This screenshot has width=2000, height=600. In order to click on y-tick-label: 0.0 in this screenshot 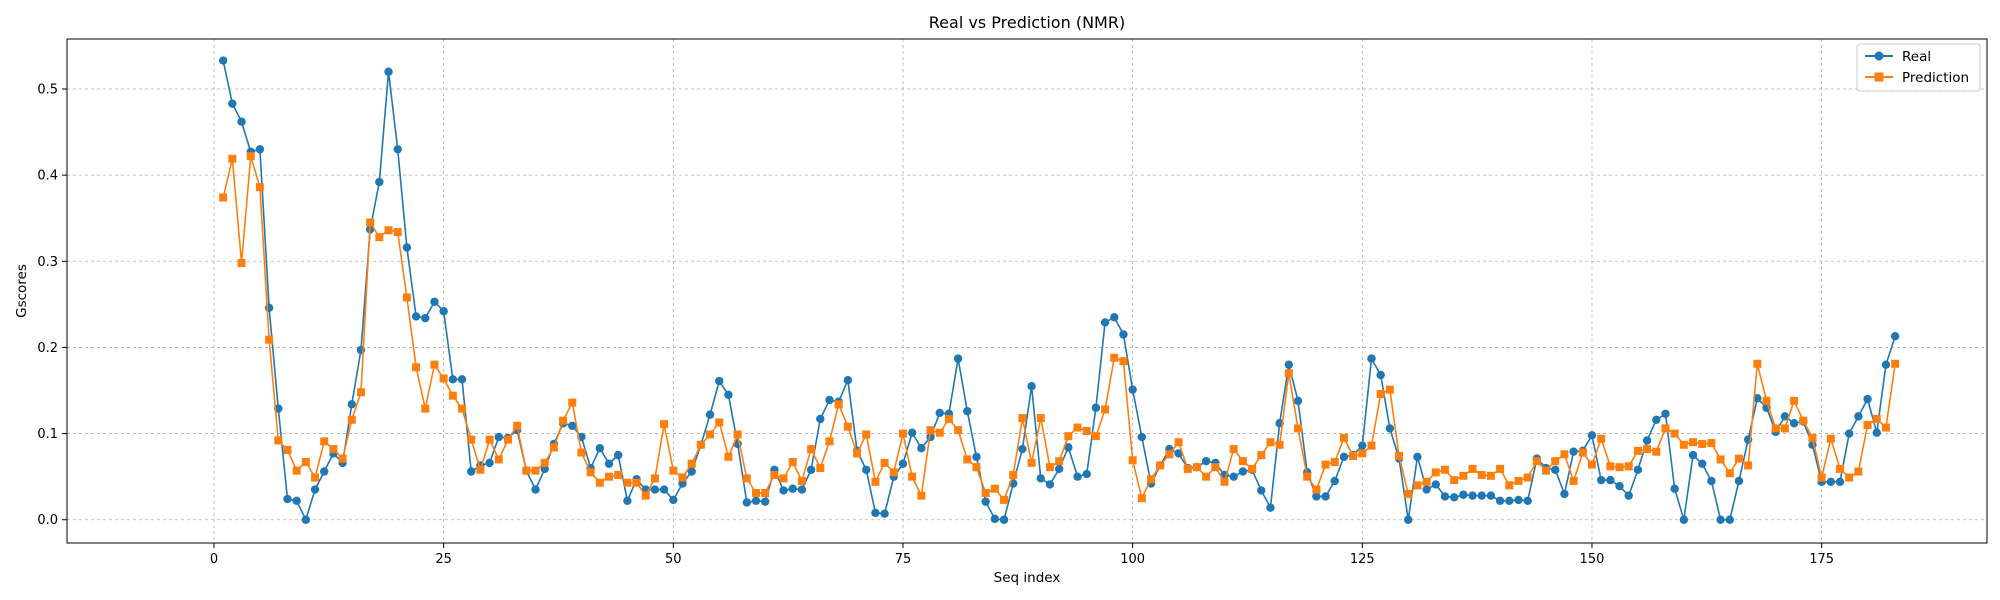, I will do `click(47, 520)`.